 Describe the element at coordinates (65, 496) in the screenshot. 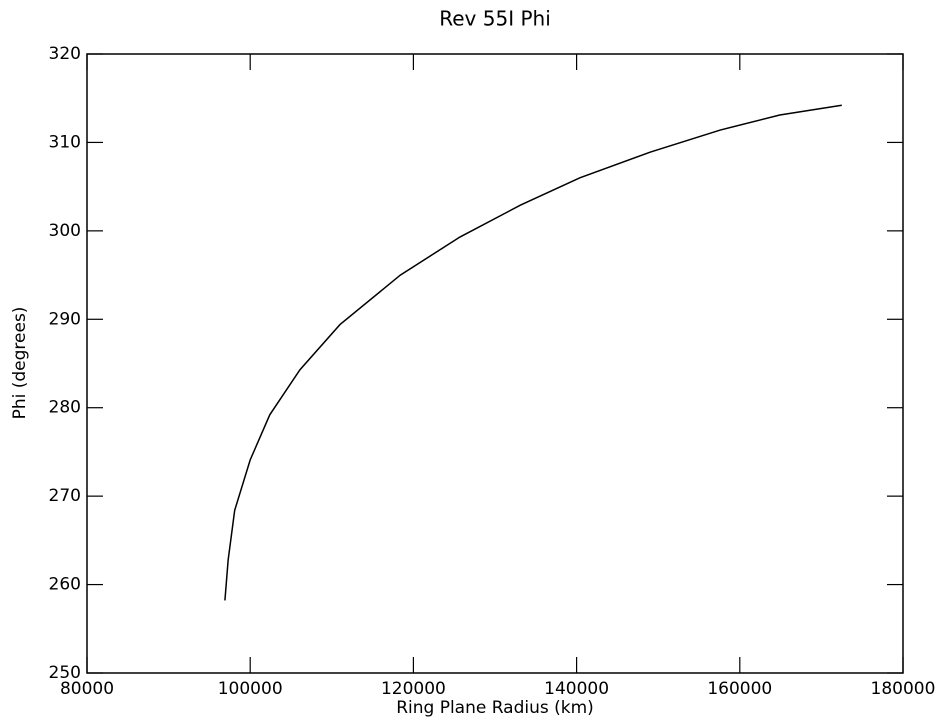

I see `y-tick-label: 270` at that location.